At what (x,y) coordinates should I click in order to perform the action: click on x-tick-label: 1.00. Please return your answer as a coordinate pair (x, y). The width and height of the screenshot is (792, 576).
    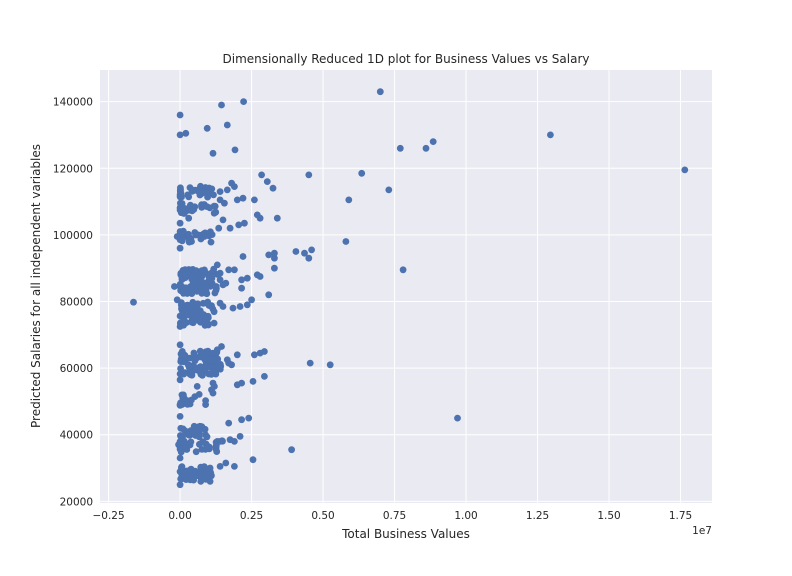
    Looking at the image, I should click on (465, 516).